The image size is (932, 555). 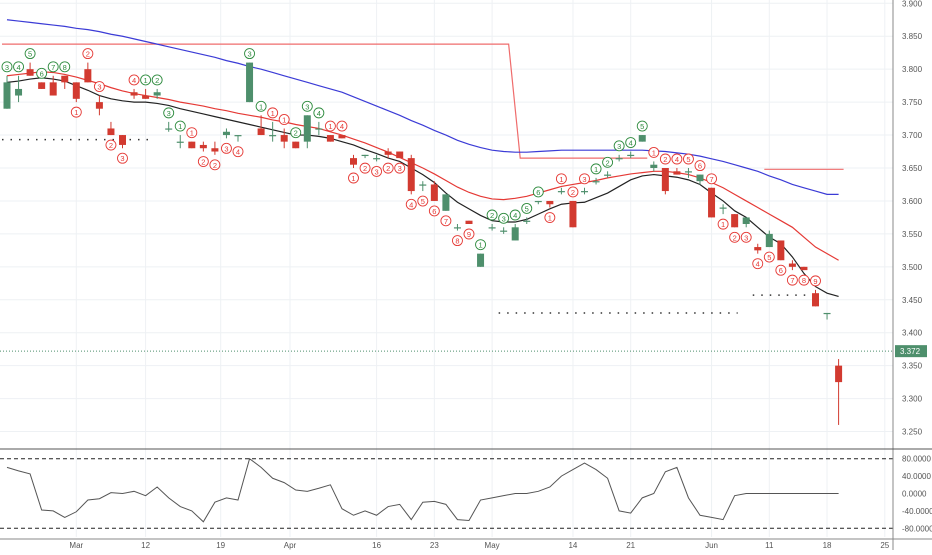 What do you see at coordinates (912, 168) in the screenshot?
I see `price-tick-label: 3.650` at bounding box center [912, 168].